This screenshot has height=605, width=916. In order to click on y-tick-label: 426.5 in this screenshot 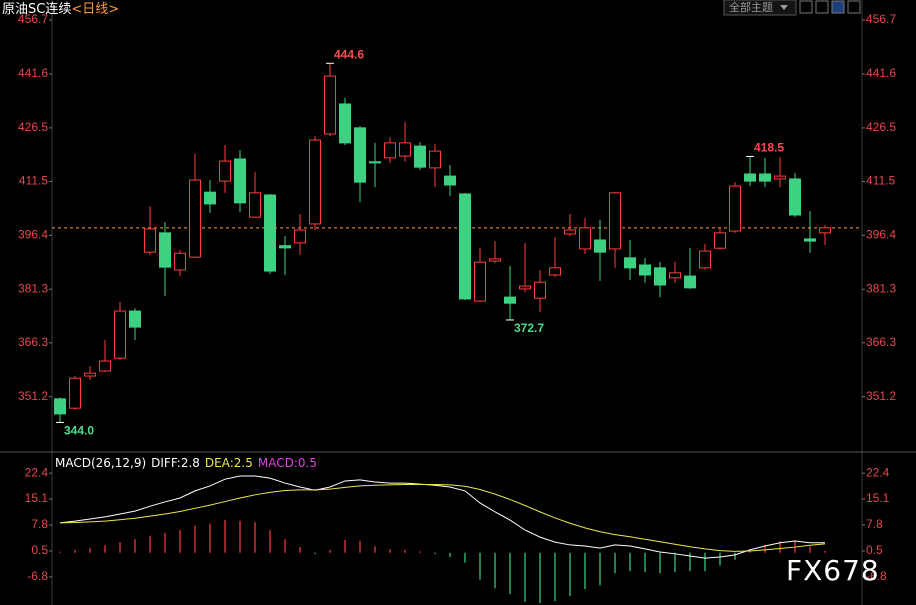, I will do `click(33, 127)`.